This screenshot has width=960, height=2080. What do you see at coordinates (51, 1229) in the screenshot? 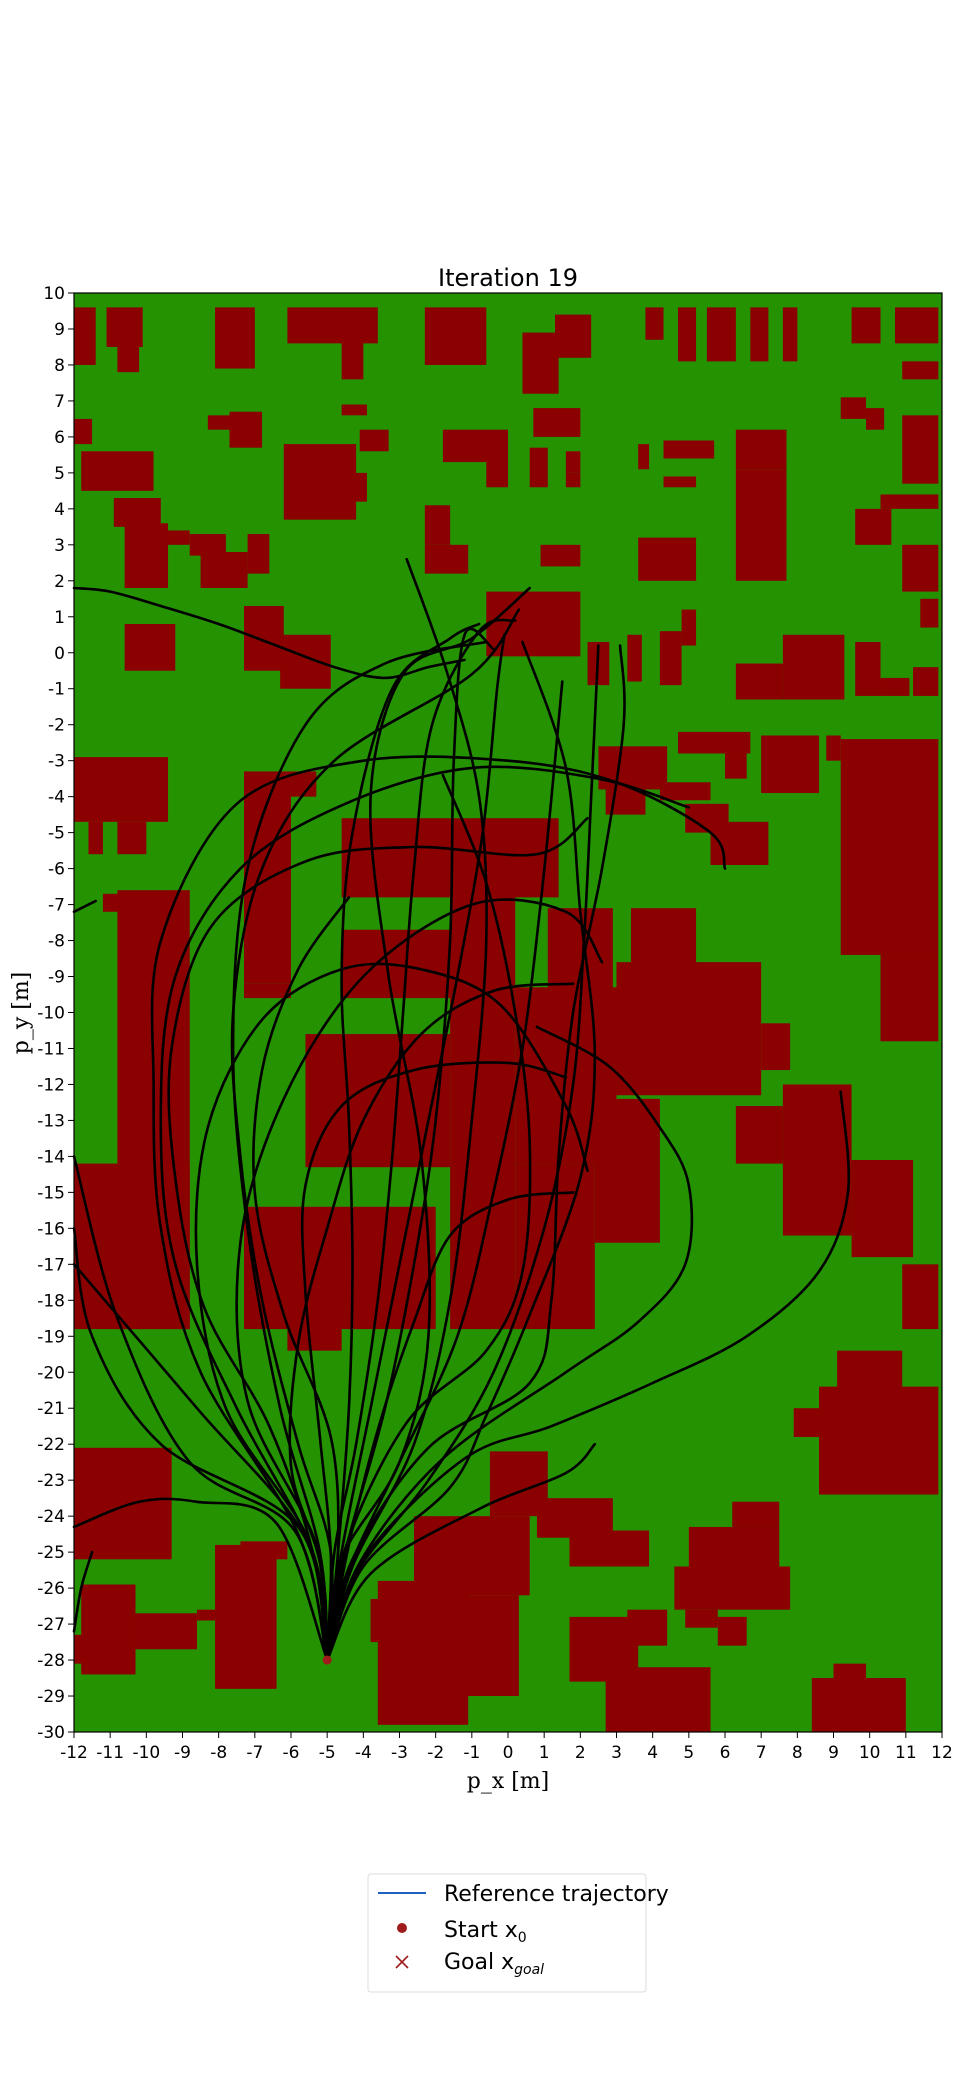
I see `y-tick-label: -16` at bounding box center [51, 1229].